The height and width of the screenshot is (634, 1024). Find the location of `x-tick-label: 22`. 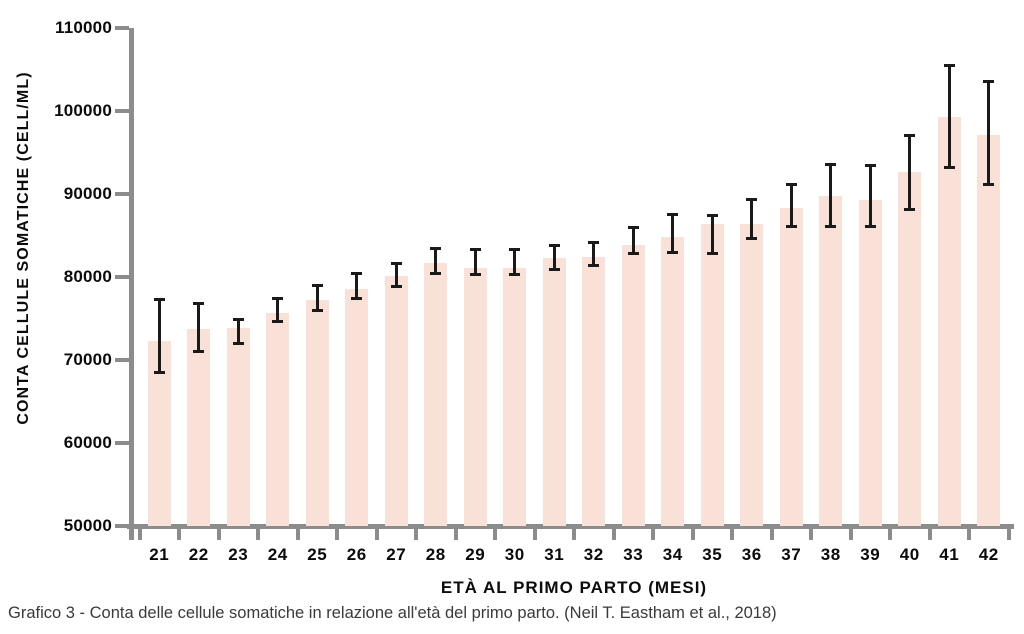

x-tick-label: 22 is located at coordinates (198, 554).